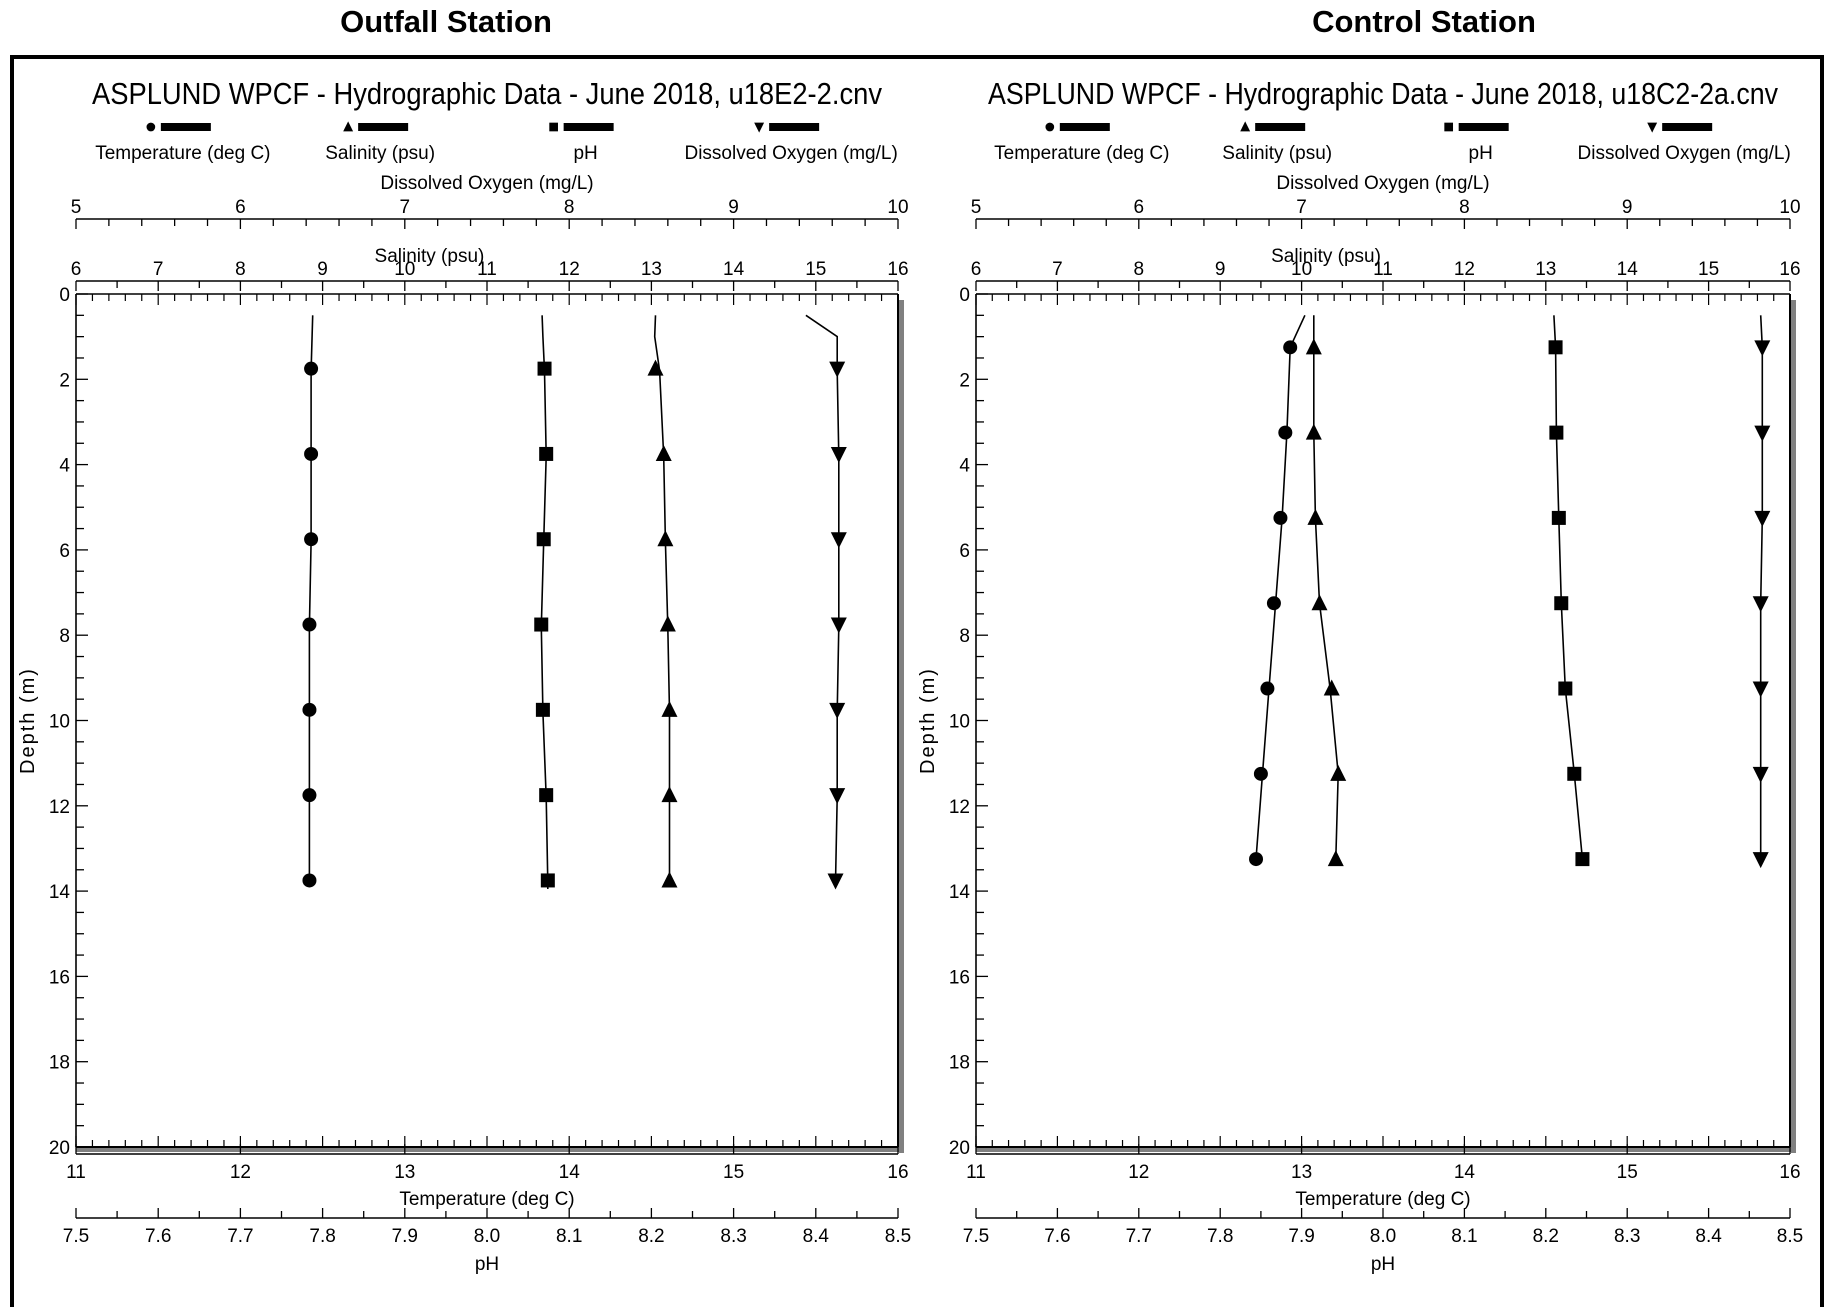  I want to click on legend-label: Salinity (psu), so click(1277, 153).